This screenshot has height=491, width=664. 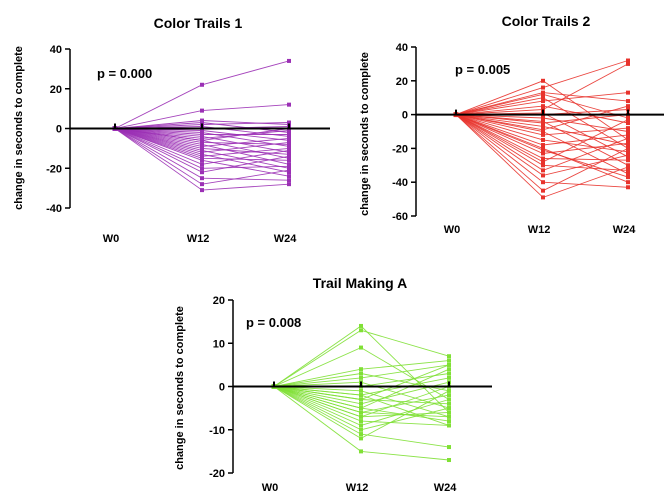 I want to click on chart-title: Color Trails 2, so click(x=546, y=21).